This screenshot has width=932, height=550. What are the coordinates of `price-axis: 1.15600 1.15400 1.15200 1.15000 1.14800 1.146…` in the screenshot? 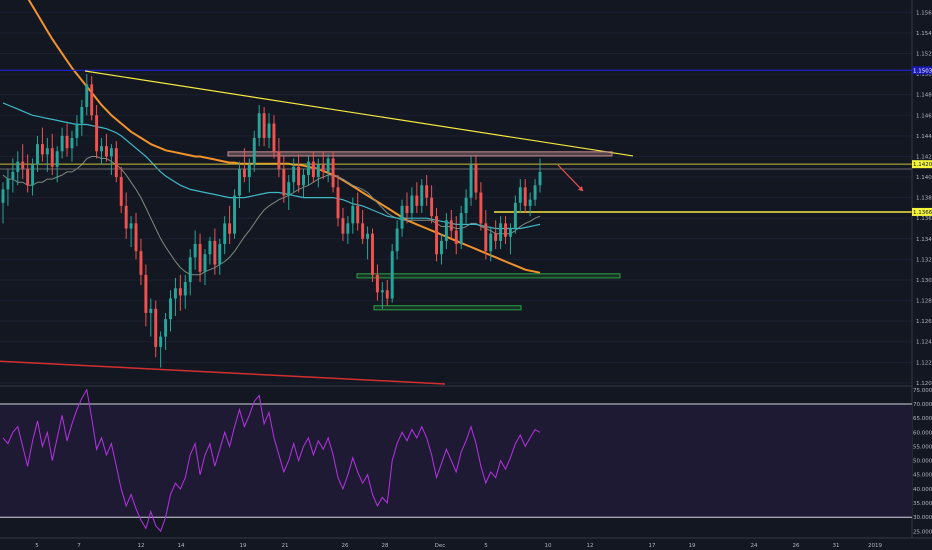 It's located at (924, 198).